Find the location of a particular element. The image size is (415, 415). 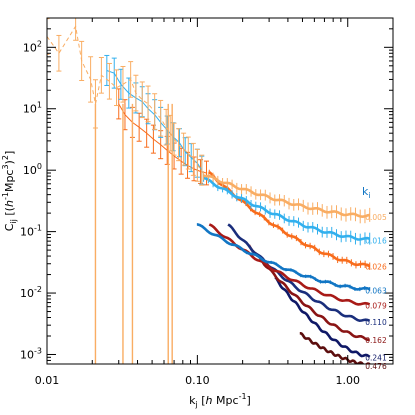

series-label-0.241: 0.241 is located at coordinates (376, 357).